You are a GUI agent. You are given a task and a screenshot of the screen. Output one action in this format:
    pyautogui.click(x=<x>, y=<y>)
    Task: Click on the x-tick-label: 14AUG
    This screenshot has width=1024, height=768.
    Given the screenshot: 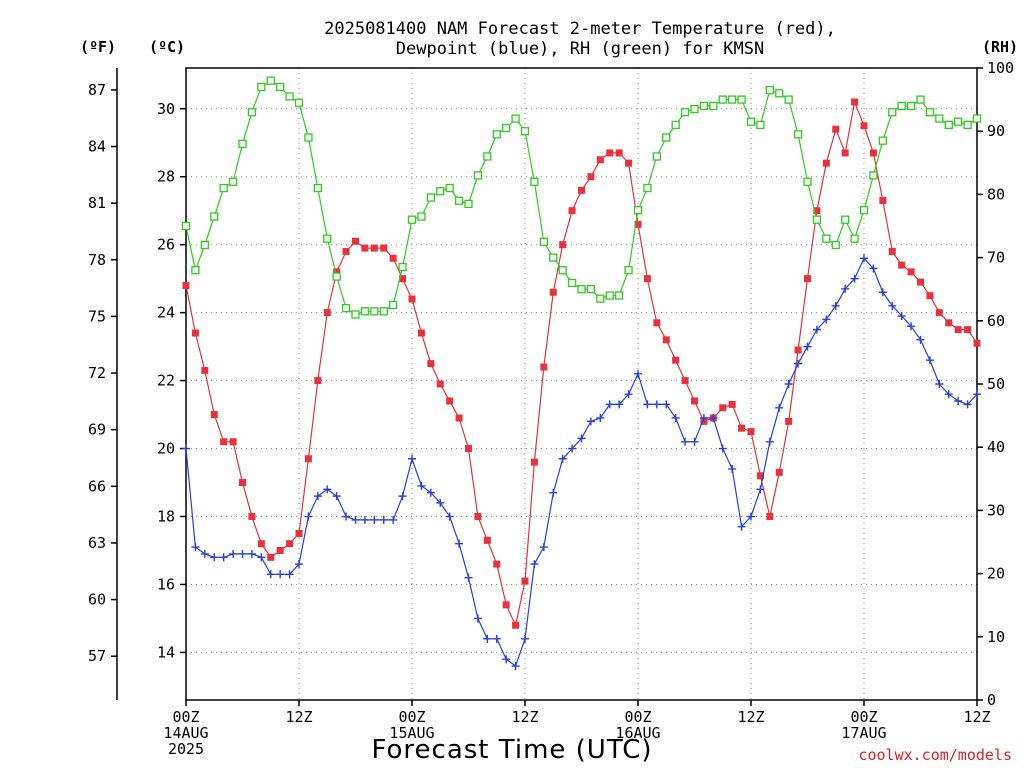 What is the action you would take?
    pyautogui.click(x=185, y=733)
    